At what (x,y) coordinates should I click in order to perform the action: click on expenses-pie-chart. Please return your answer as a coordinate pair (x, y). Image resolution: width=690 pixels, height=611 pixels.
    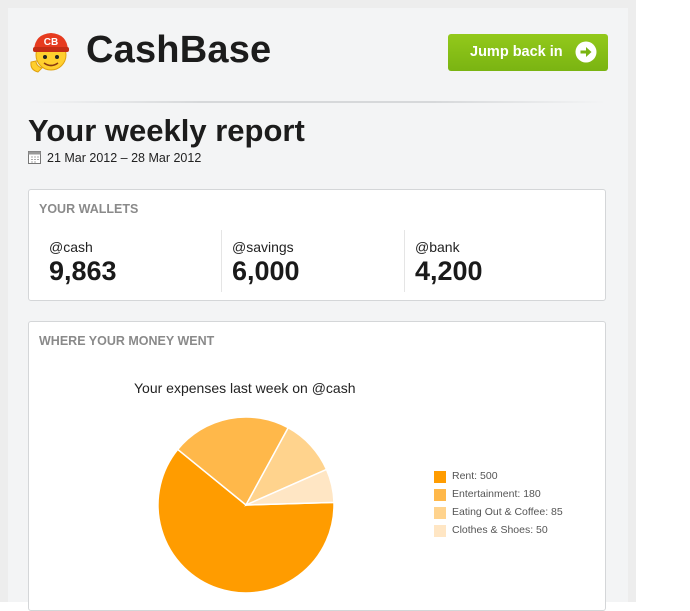
    Looking at the image, I should click on (246, 505).